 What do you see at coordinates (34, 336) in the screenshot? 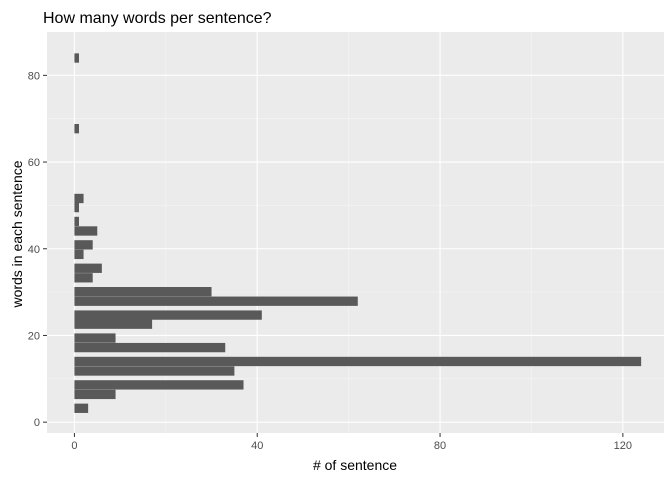
I see `y-tick-label: 20` at bounding box center [34, 336].